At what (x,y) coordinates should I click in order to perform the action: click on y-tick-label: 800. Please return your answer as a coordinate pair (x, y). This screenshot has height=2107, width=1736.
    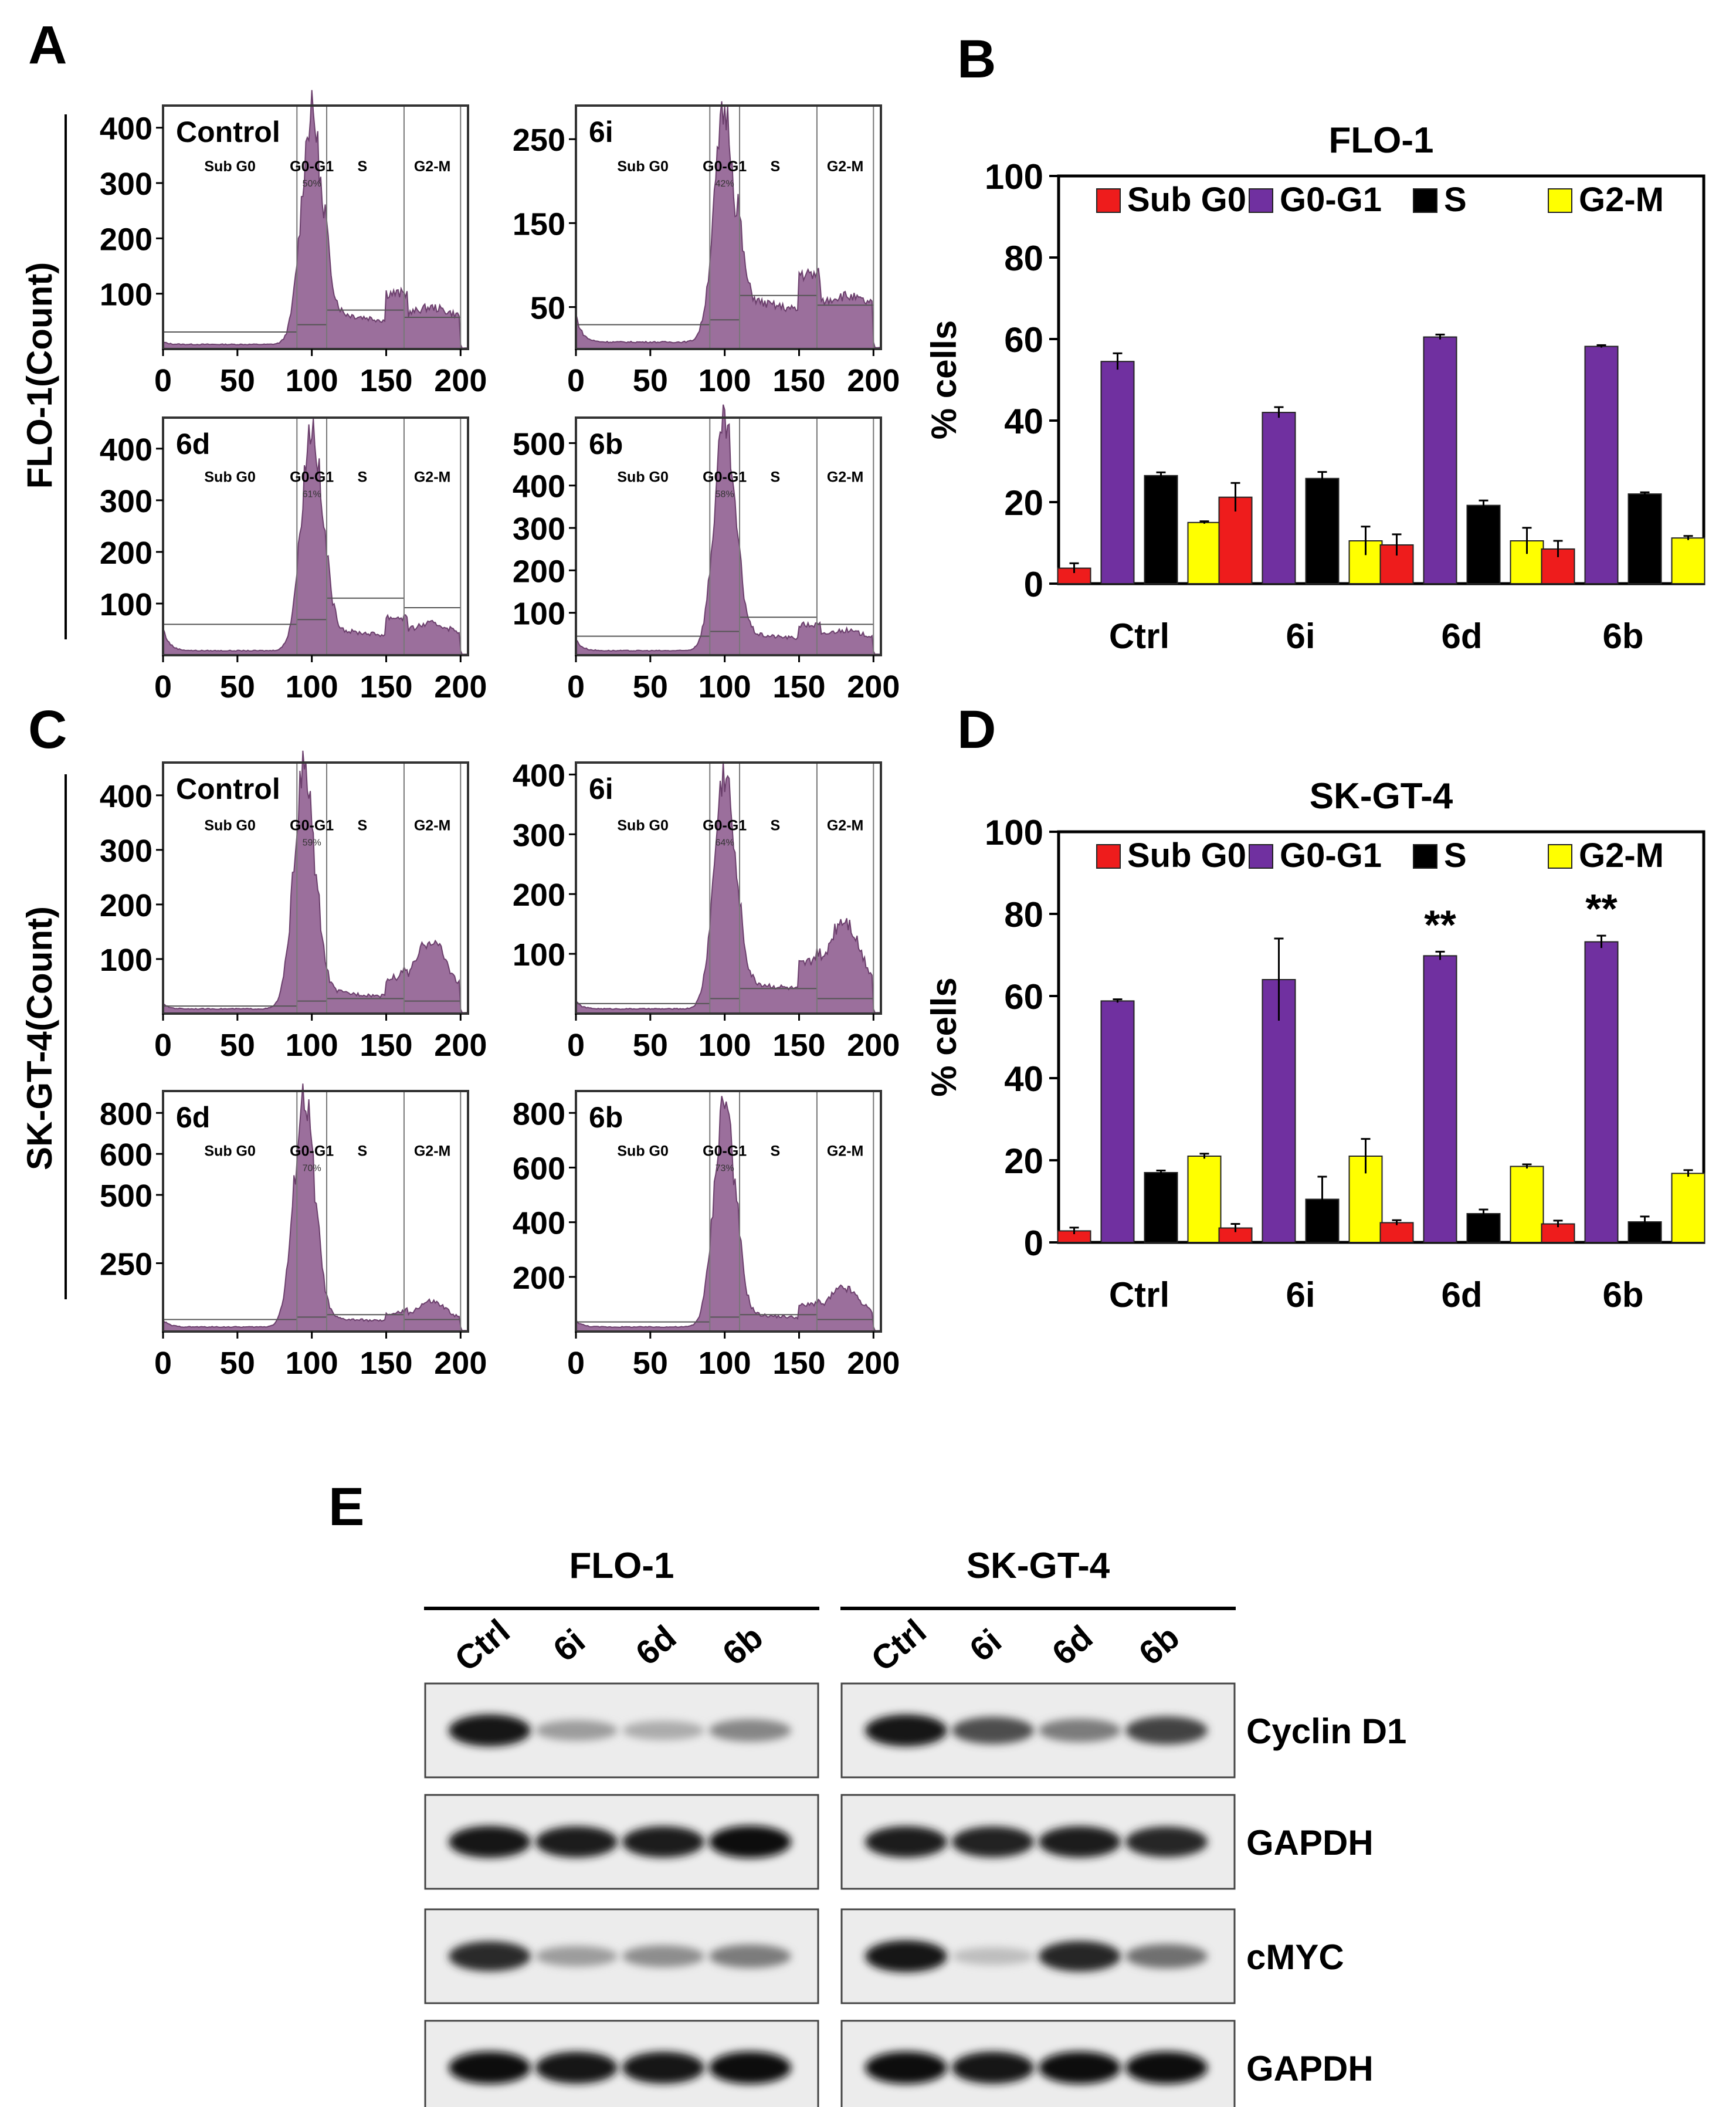
    Looking at the image, I should click on (126, 1114).